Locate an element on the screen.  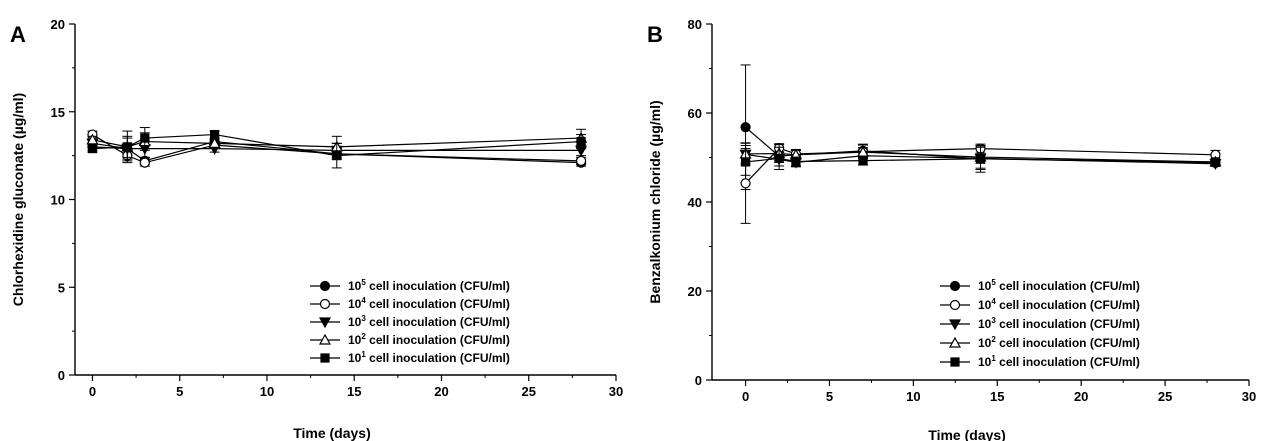
y-tick-label: 10 is located at coordinates (58, 200).